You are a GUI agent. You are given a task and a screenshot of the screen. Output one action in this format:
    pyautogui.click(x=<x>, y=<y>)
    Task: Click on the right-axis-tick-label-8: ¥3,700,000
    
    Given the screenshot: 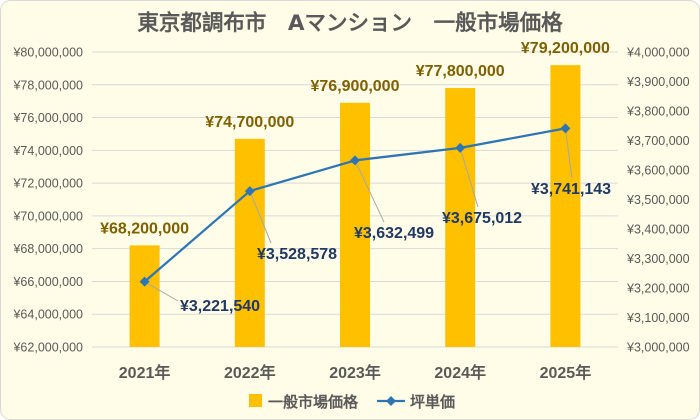 What is the action you would take?
    pyautogui.click(x=658, y=141)
    